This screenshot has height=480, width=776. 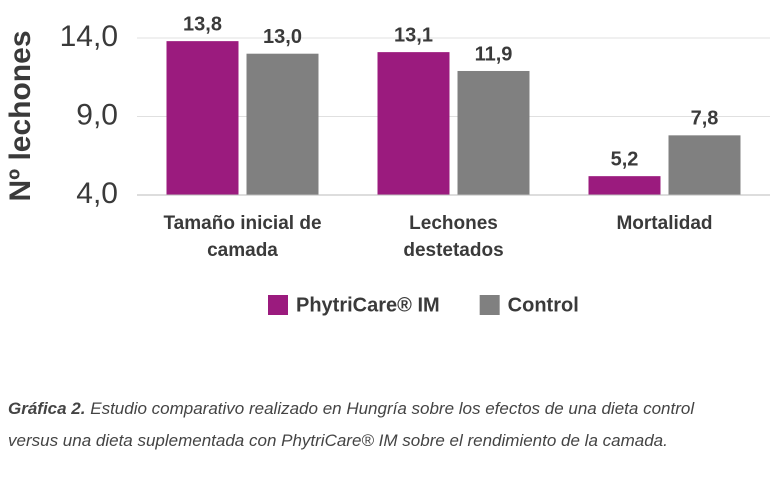 I want to click on value-label: 11,9, so click(x=494, y=54).